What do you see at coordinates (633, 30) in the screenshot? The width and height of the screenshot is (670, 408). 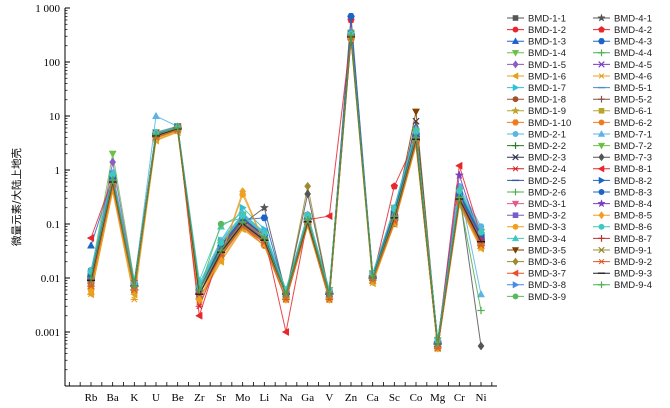 I see `legend-label: BMD-4-2` at bounding box center [633, 30].